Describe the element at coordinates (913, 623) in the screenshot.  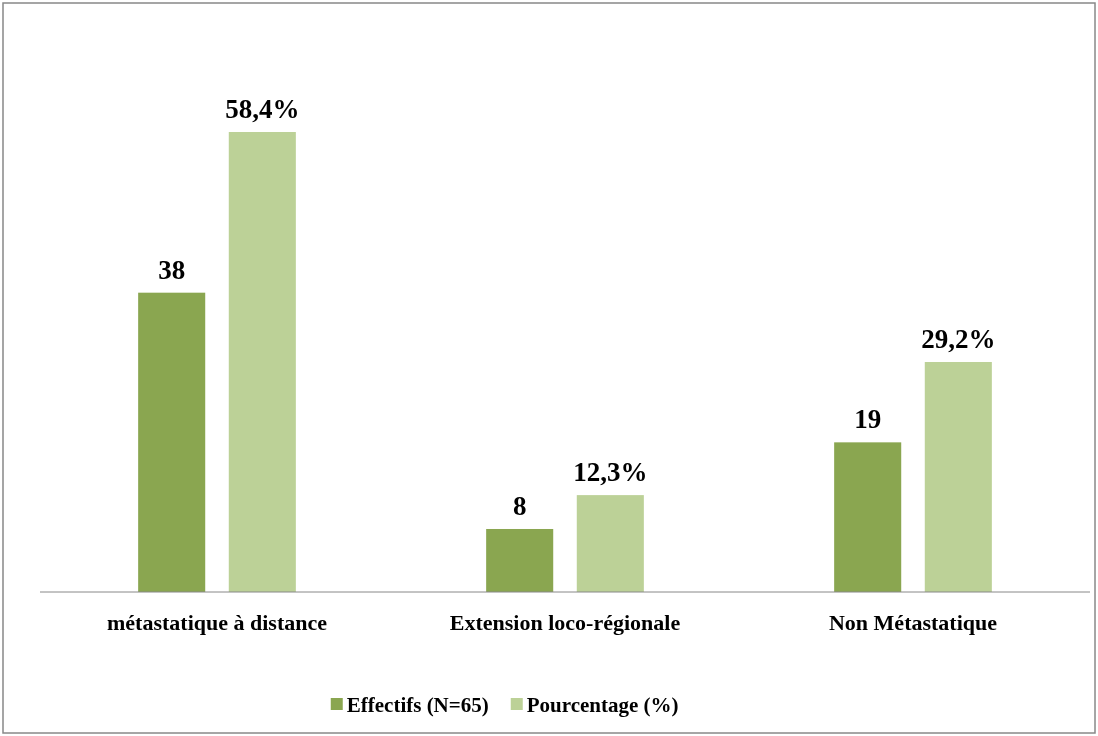
I see `x-tick-label: Non Métastatique` at that location.